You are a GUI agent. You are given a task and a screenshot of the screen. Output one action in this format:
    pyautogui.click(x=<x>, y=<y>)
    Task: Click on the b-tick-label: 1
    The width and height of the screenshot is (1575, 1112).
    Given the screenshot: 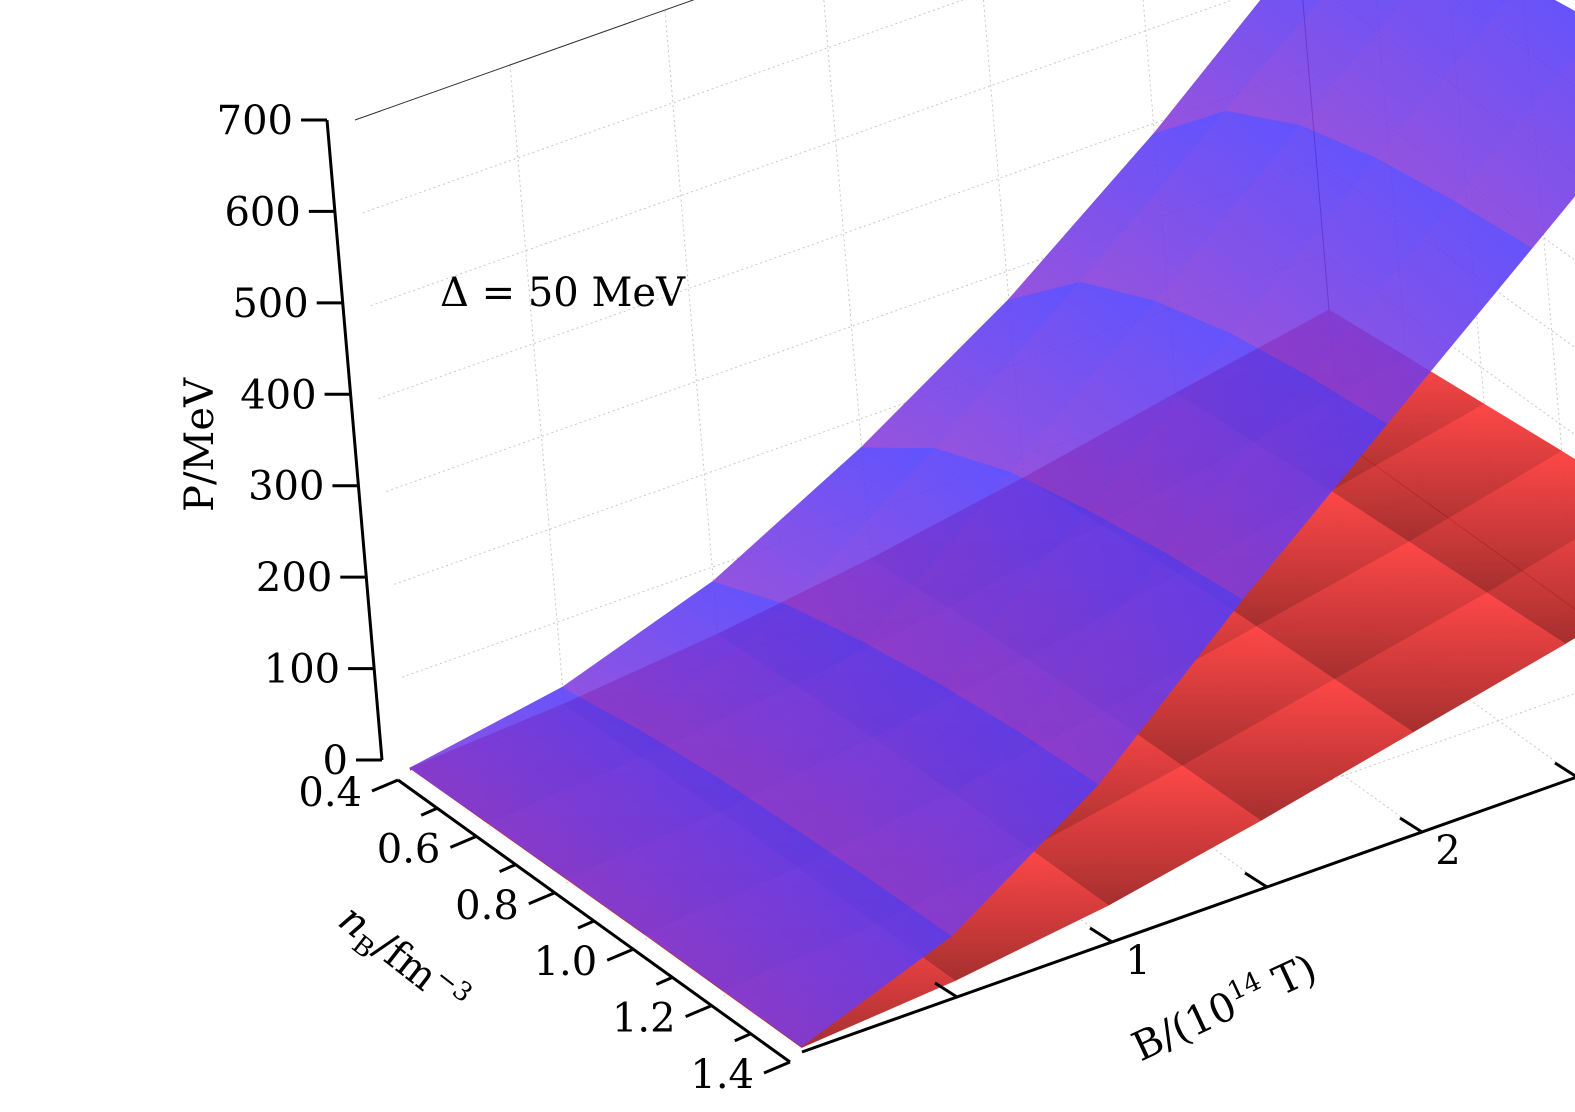 What is the action you would take?
    pyautogui.click(x=1137, y=961)
    